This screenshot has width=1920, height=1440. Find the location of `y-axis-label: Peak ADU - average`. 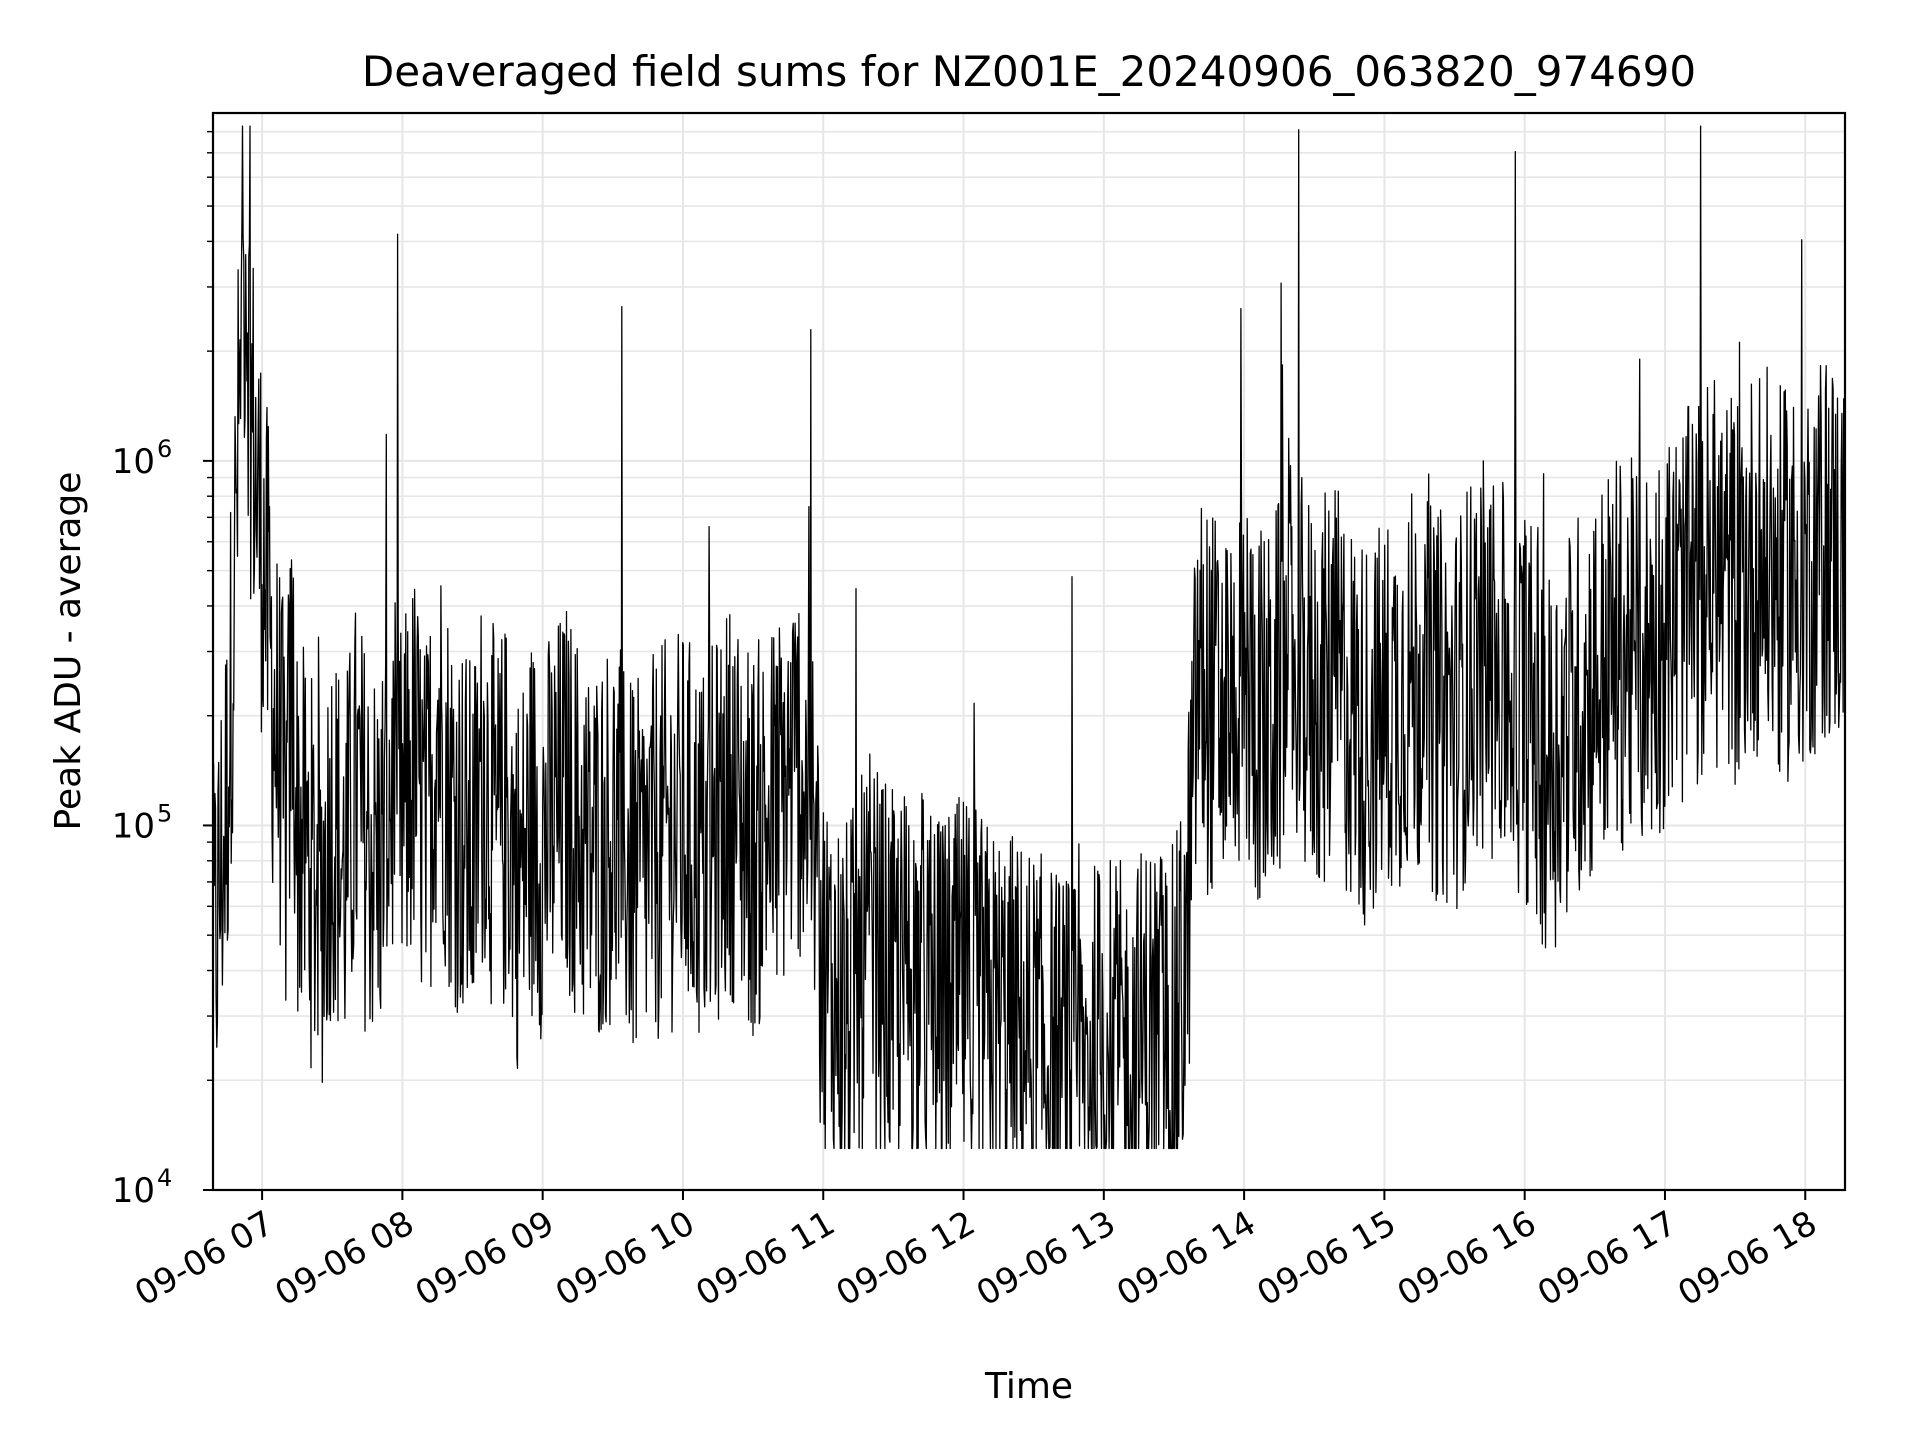

y-axis-label: Peak ADU - average is located at coordinates (68, 651).